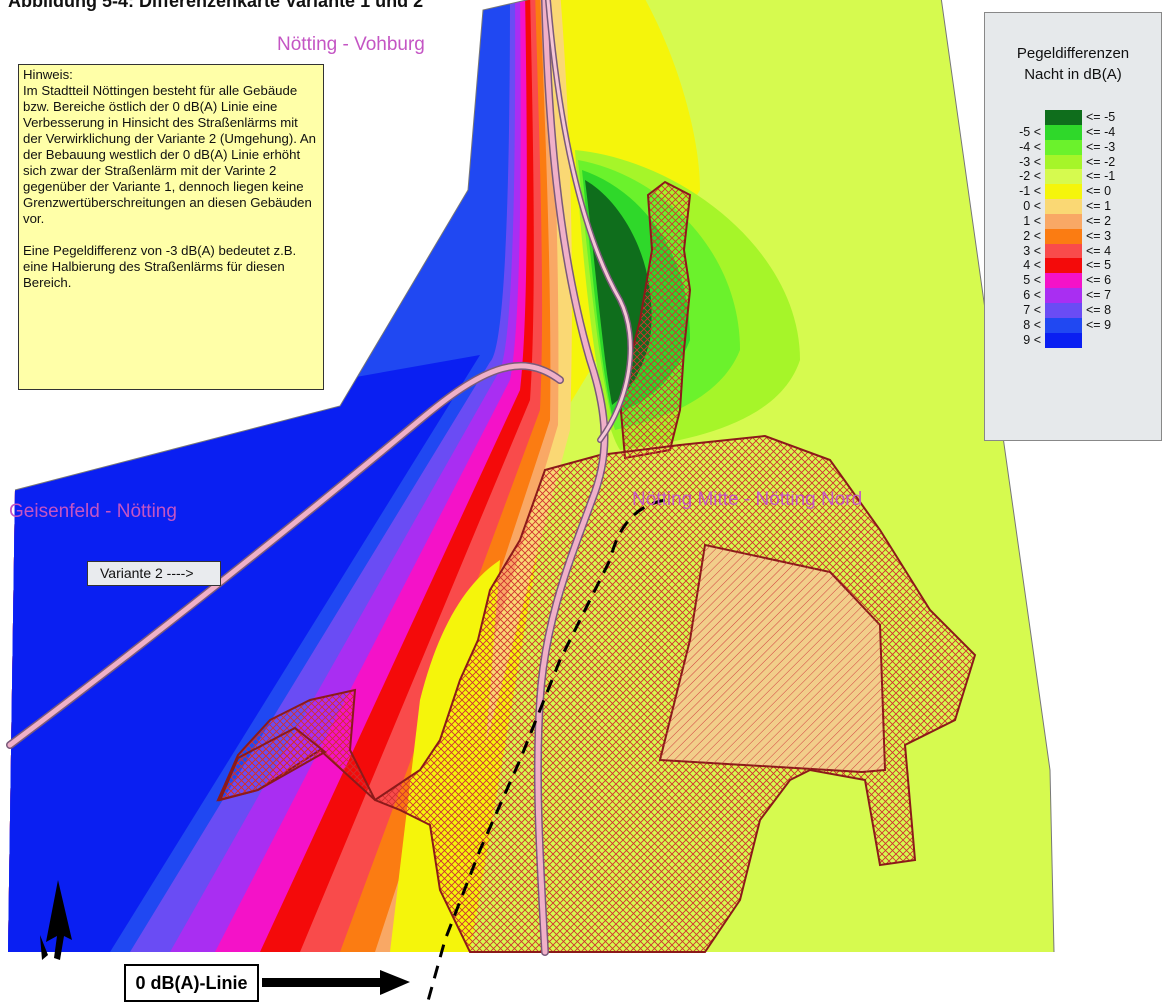  What do you see at coordinates (589, 221) in the screenshot?
I see `road-variant2-fill` at bounding box center [589, 221].